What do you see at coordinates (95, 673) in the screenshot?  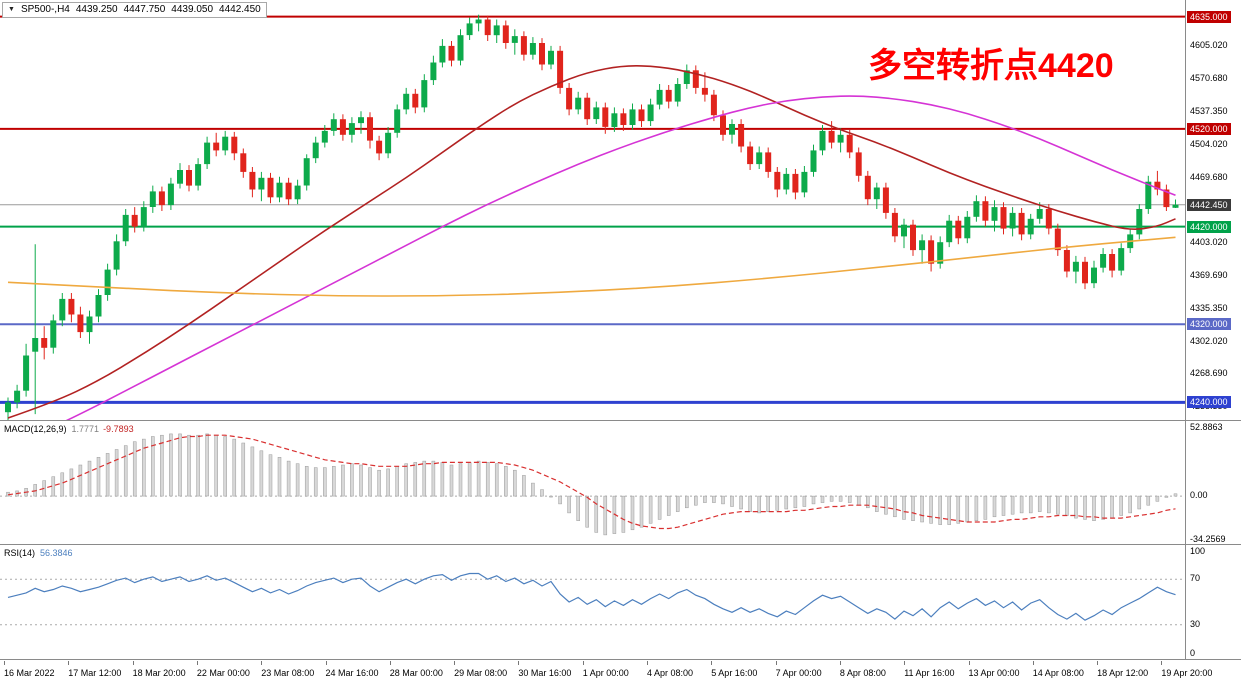 I see `time-label: 17 Mar 12:00` at bounding box center [95, 673].